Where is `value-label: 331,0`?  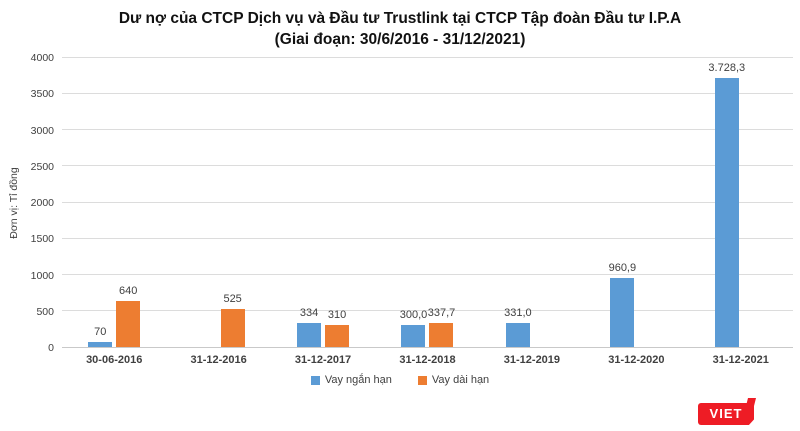 value-label: 331,0 is located at coordinates (518, 313).